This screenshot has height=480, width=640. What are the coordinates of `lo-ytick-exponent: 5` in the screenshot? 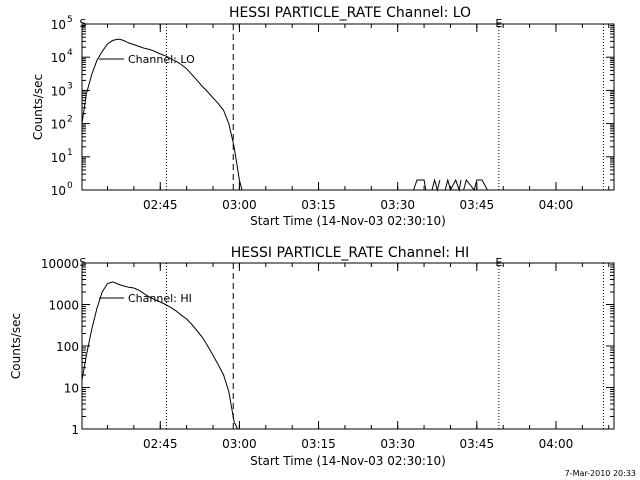 It's located at (70, 20).